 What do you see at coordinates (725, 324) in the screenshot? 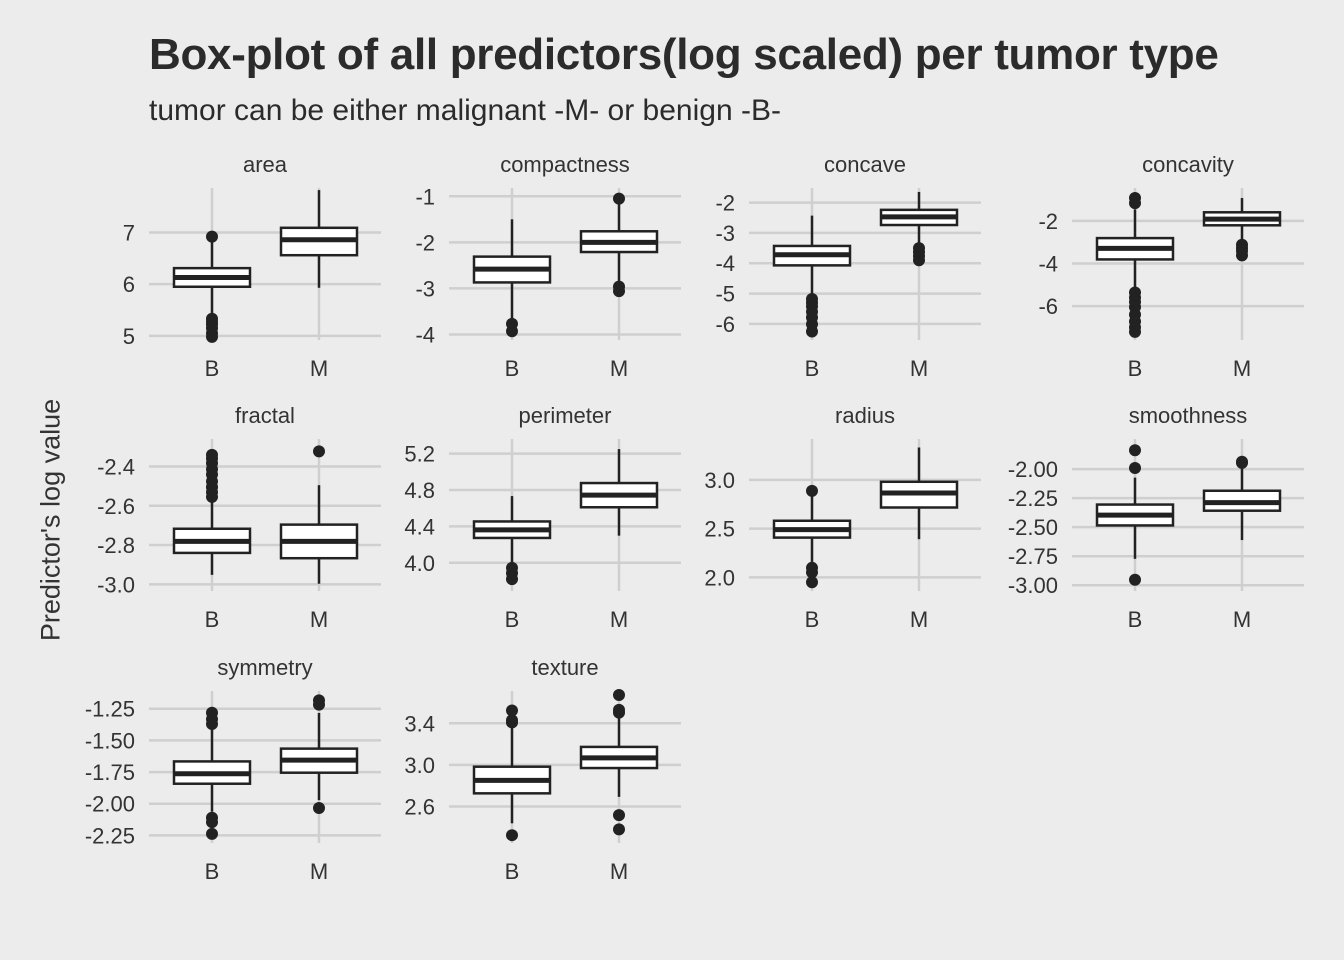
I see `y-tick-label-concave: -6` at bounding box center [725, 324].